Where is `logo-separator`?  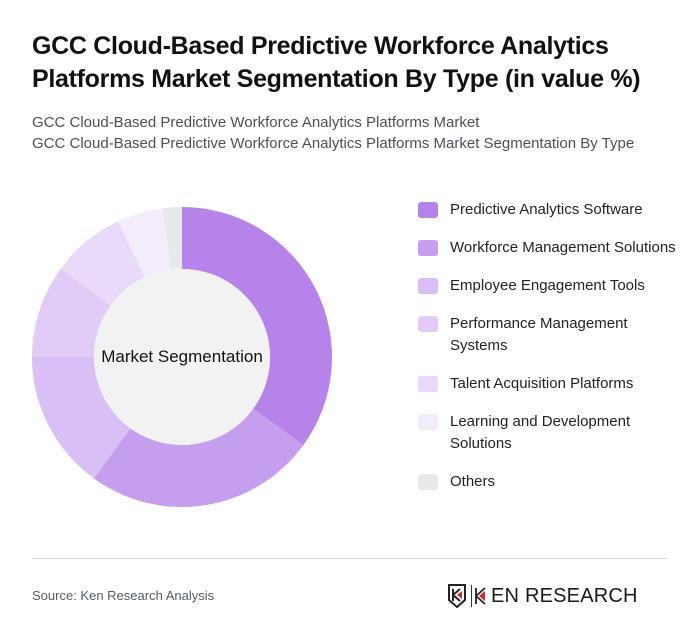 logo-separator is located at coordinates (471, 596).